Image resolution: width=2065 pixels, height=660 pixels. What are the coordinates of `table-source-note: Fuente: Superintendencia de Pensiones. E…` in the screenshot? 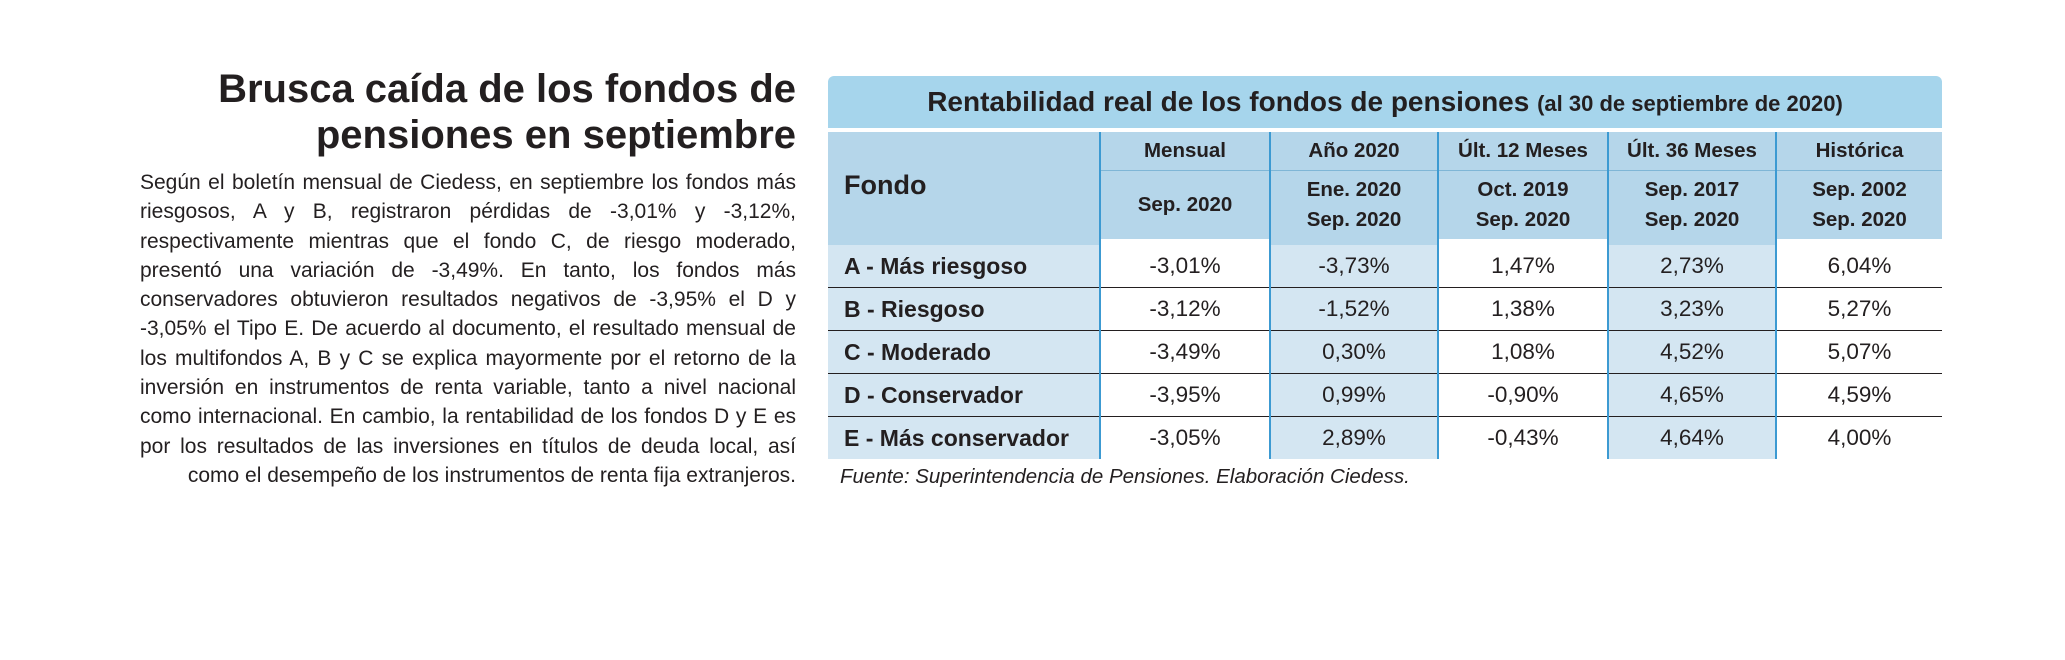 It's located at (1125, 476).